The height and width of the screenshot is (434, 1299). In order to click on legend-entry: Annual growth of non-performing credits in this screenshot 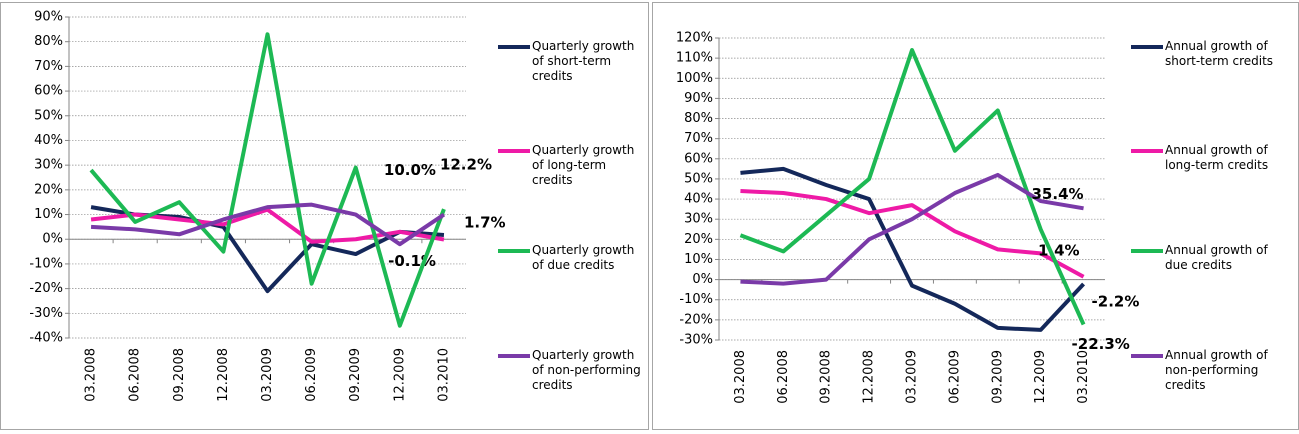, I will do `click(1205, 370)`.